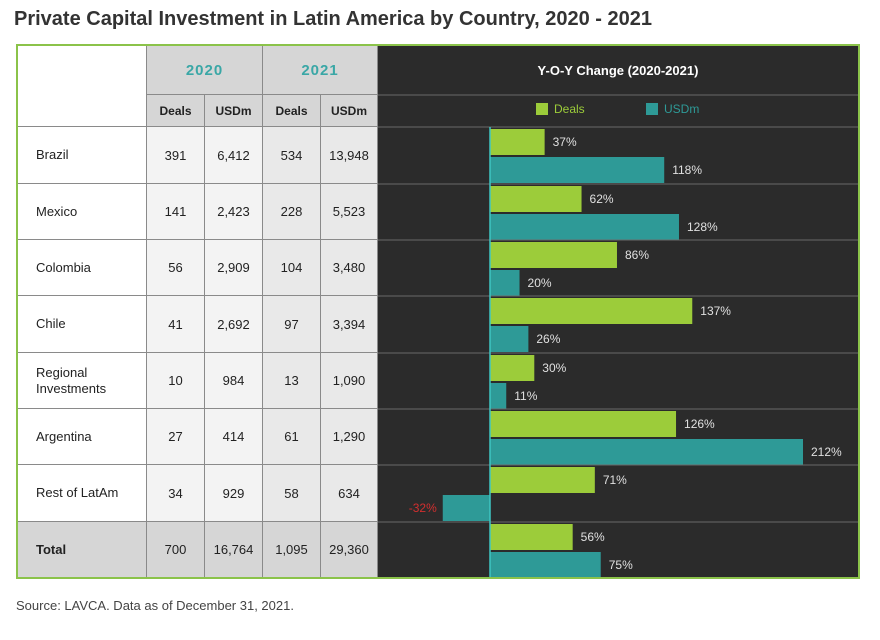  Describe the element at coordinates (292, 155) in the screenshot. I see `table-cell: 534` at that location.